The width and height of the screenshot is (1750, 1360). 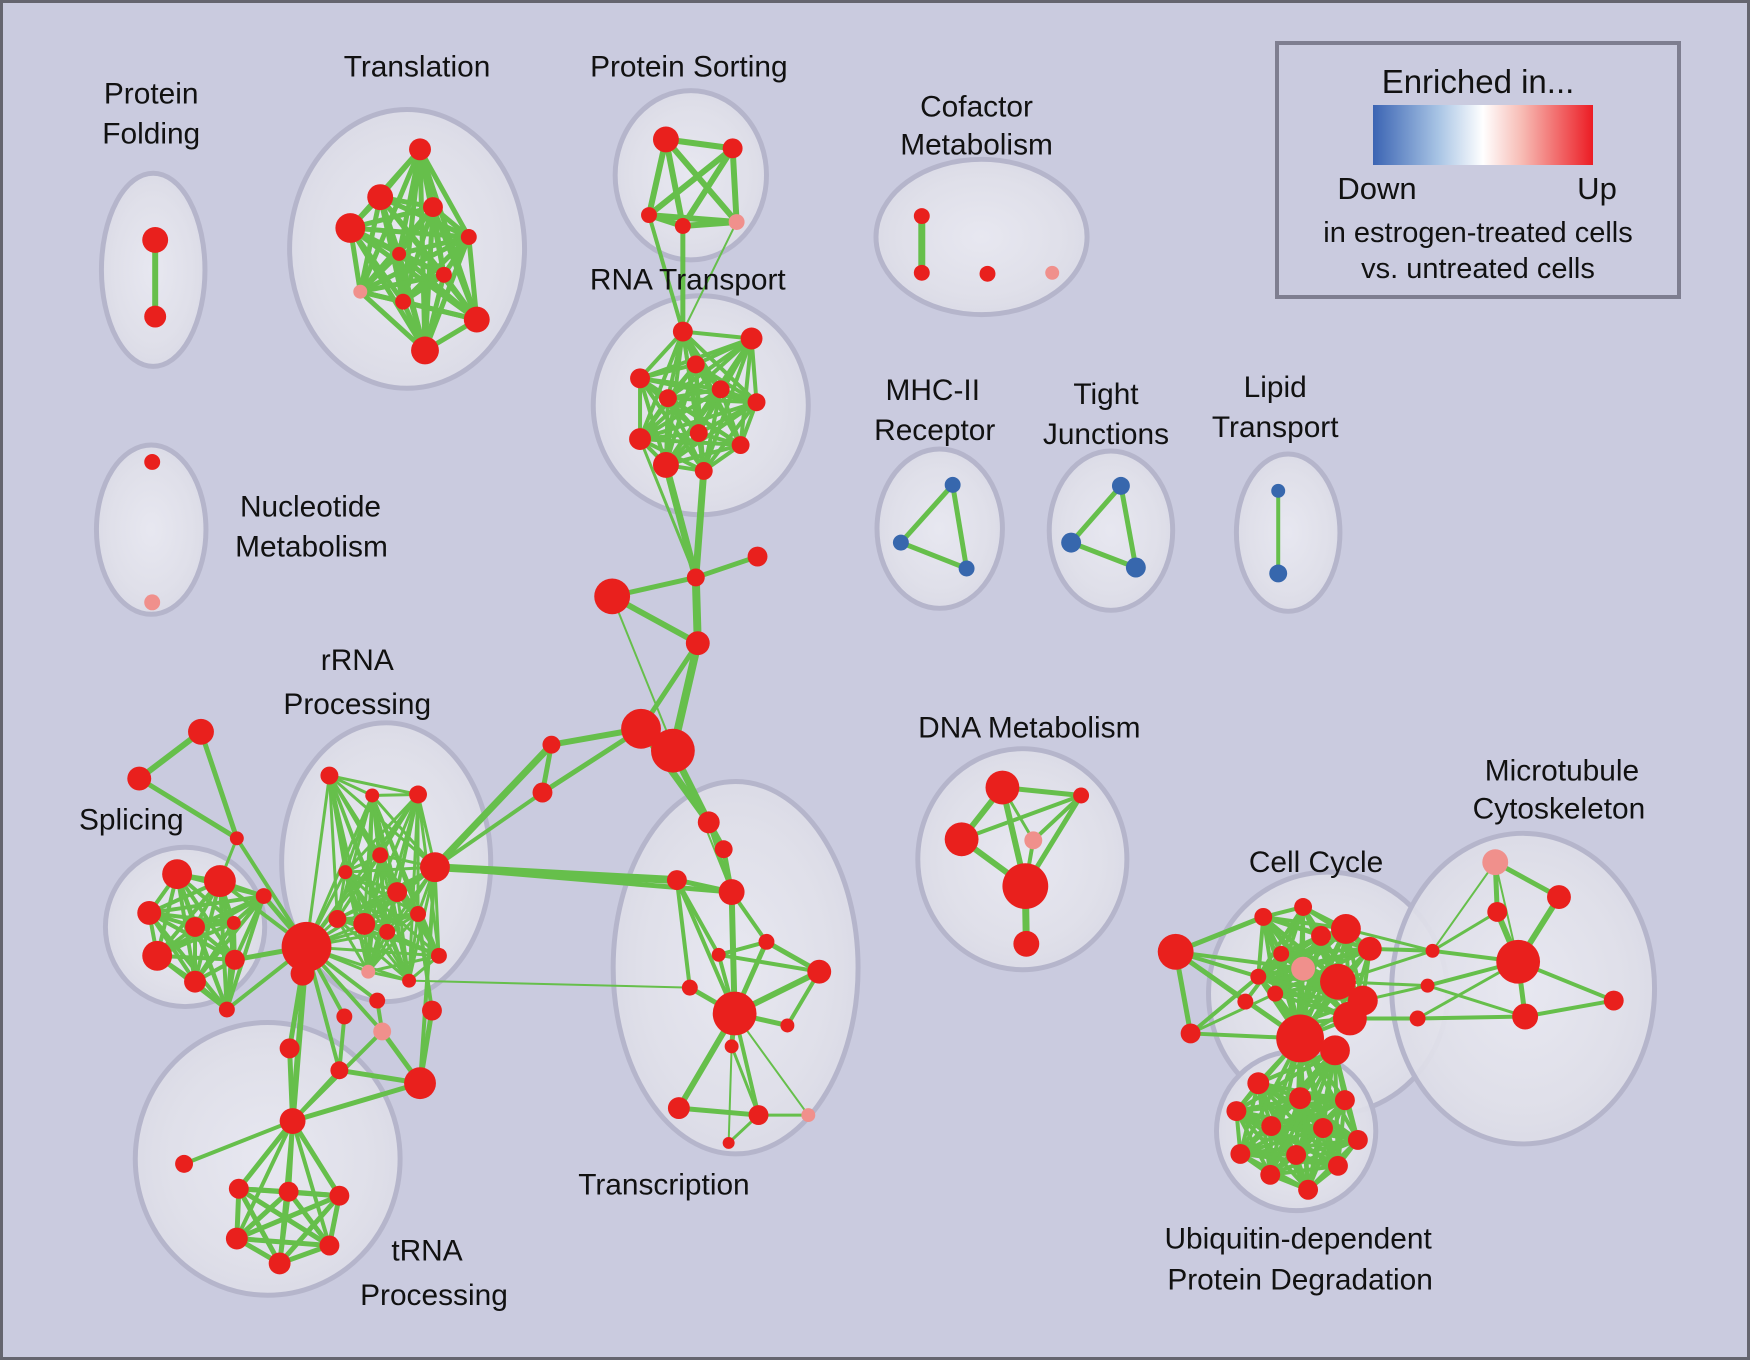 I want to click on gene-set-node-r8, so click(x=364, y=923).